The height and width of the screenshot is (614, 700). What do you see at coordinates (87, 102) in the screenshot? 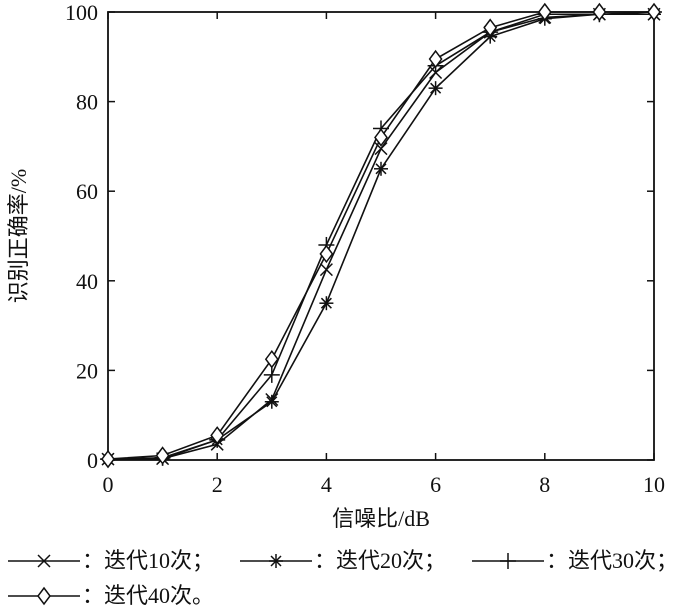
I see `y-tick-label: 80` at bounding box center [87, 102].